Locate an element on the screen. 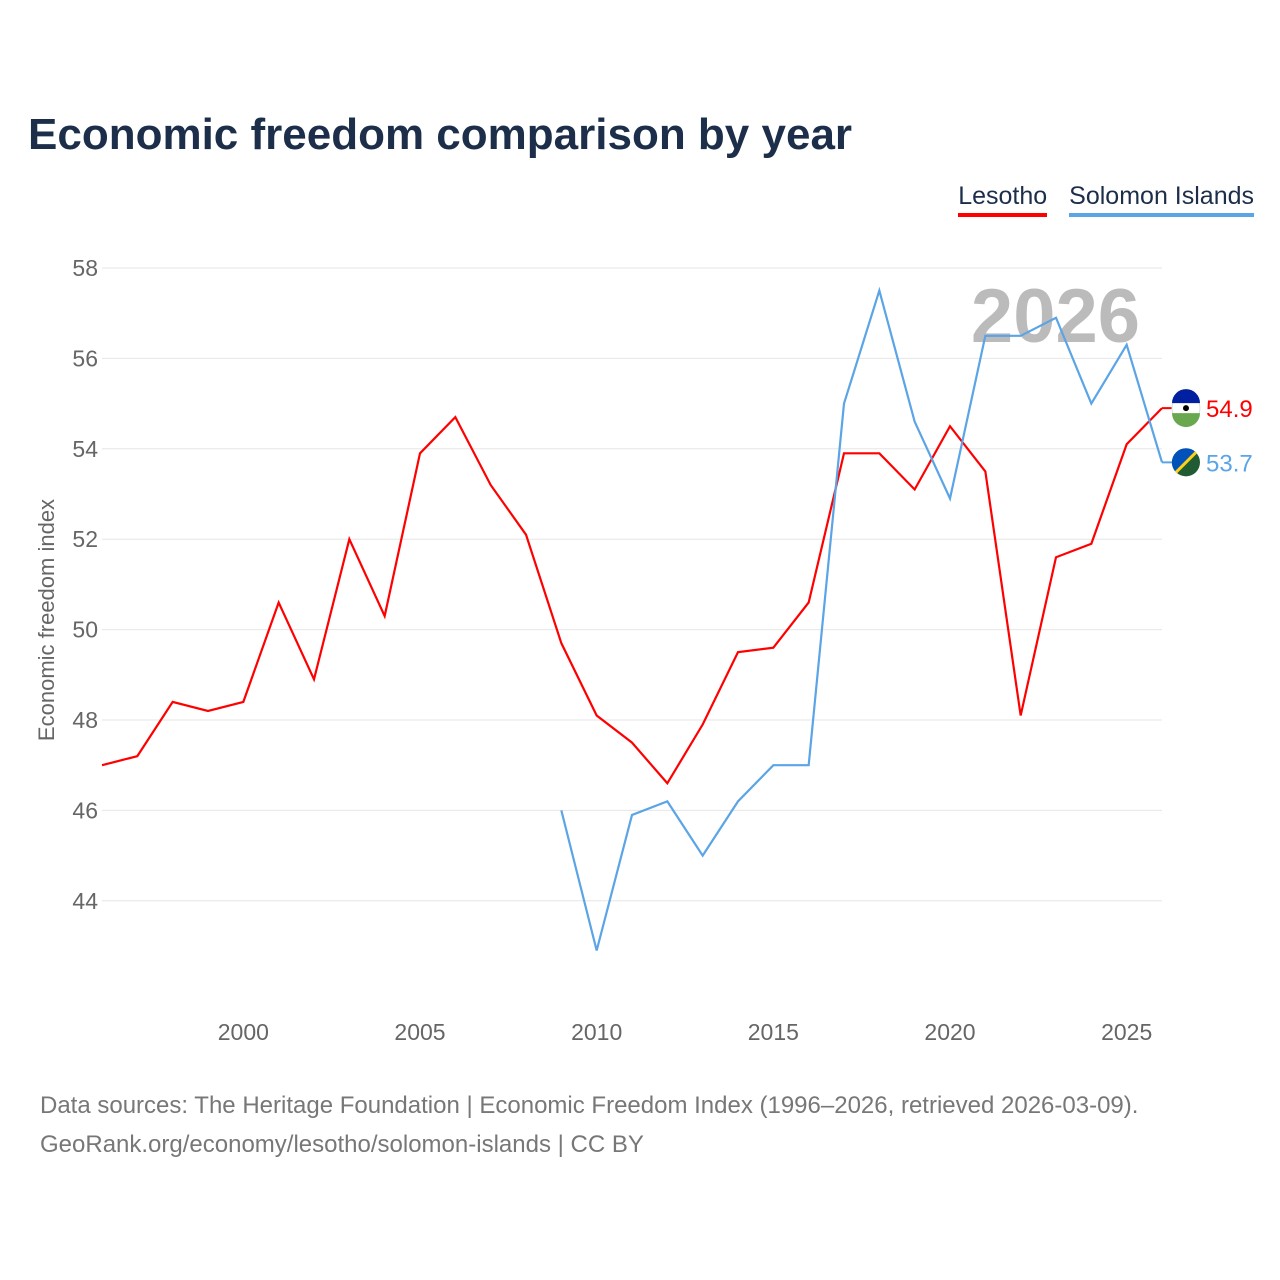  legend: Lesotho Solomon Islands is located at coordinates (1106, 199).